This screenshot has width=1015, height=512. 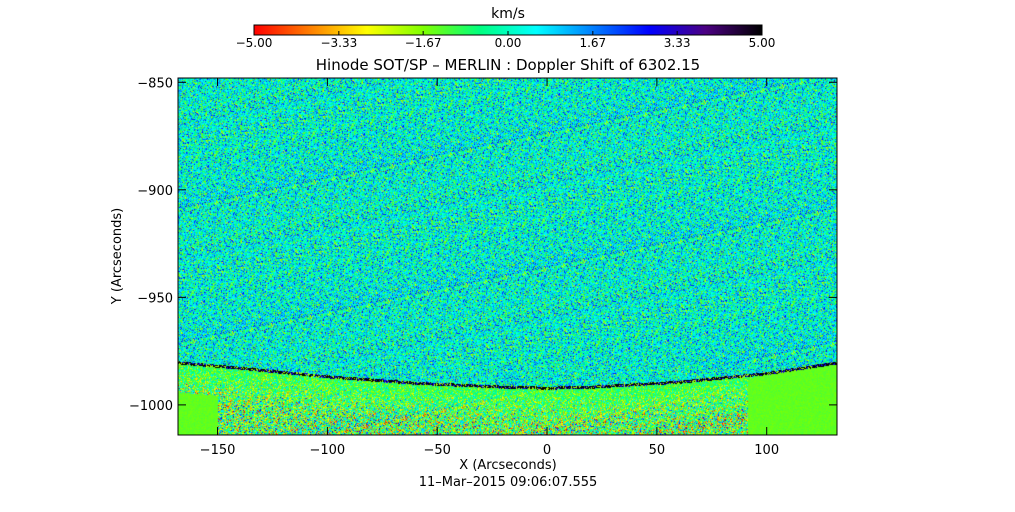 What do you see at coordinates (507, 465) in the screenshot?
I see `x-axis-label: X (Arcseconds)` at bounding box center [507, 465].